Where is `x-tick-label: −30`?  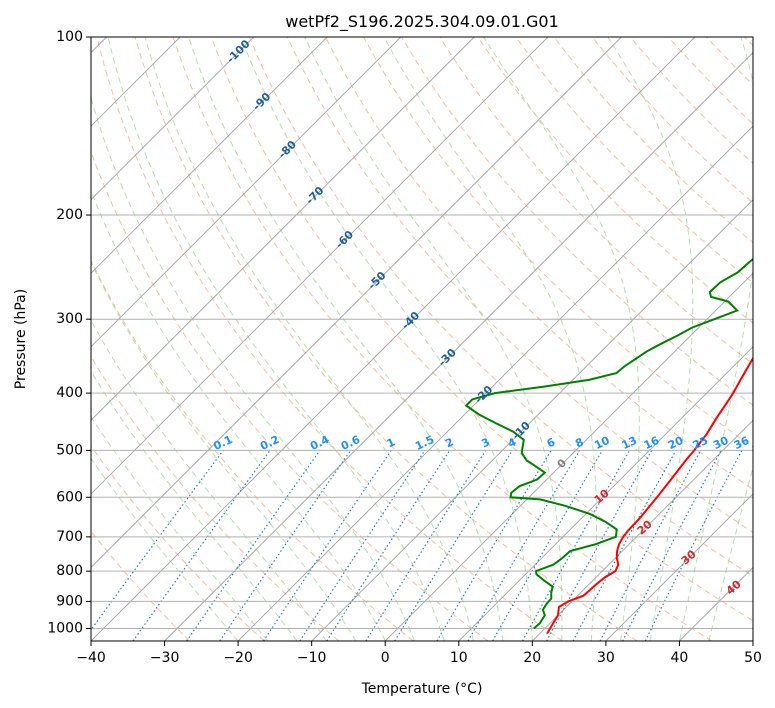 x-tick-label: −30 is located at coordinates (165, 658).